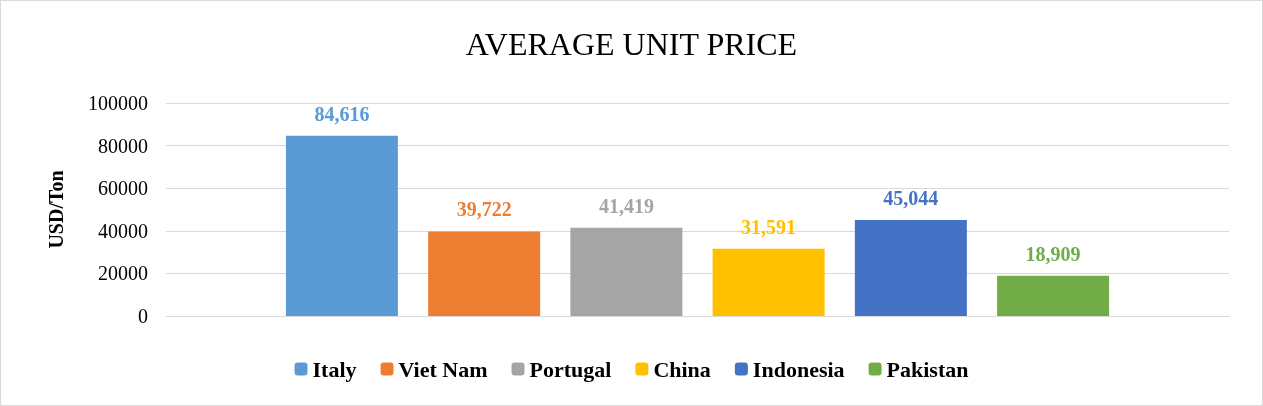 Image resolution: width=1263 pixels, height=406 pixels. Describe the element at coordinates (334, 369) in the screenshot. I see `legend-label: Italy` at that location.